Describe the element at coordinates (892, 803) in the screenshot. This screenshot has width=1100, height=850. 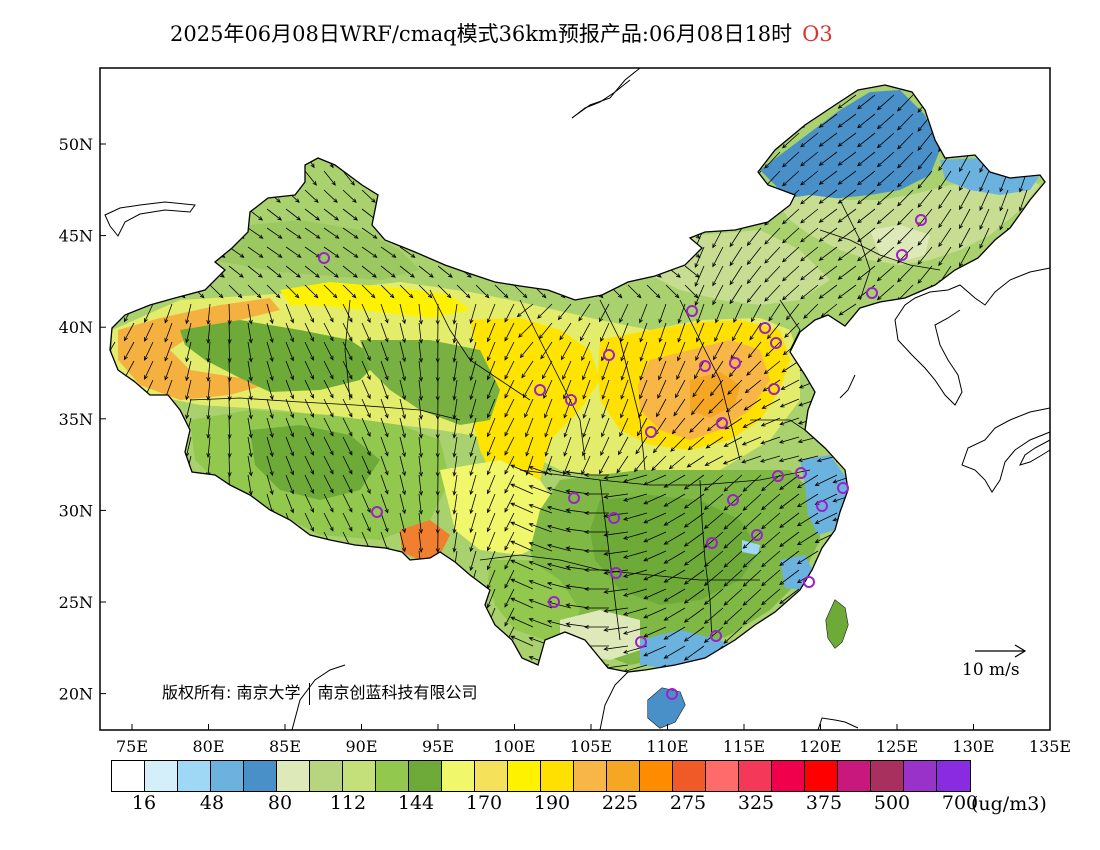
I see `colorbar-label: 500` at that location.